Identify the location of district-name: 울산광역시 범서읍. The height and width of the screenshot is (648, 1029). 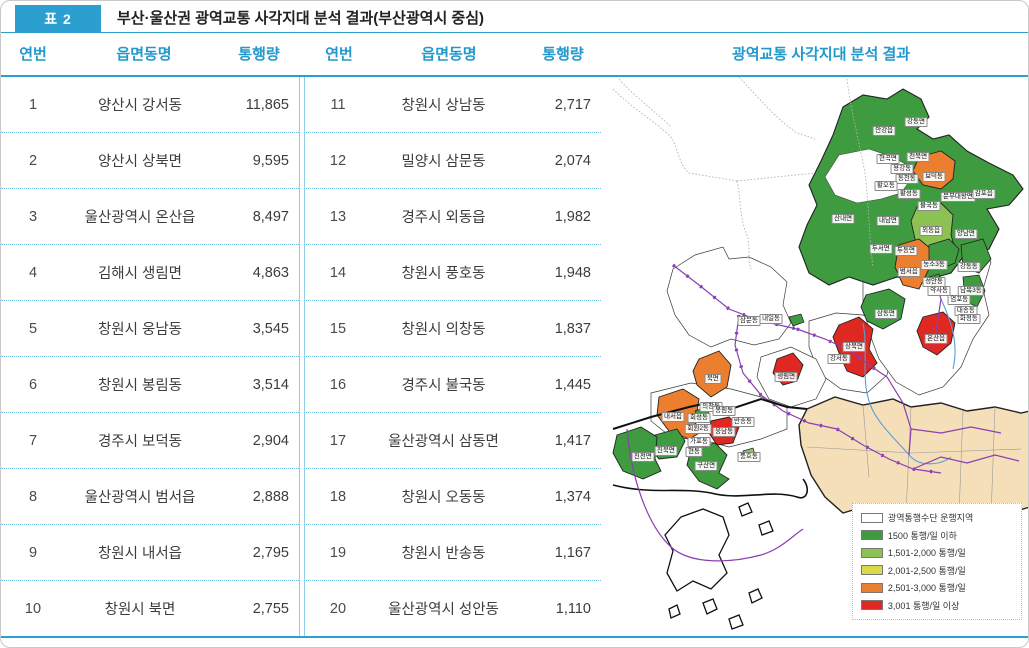
(140, 498).